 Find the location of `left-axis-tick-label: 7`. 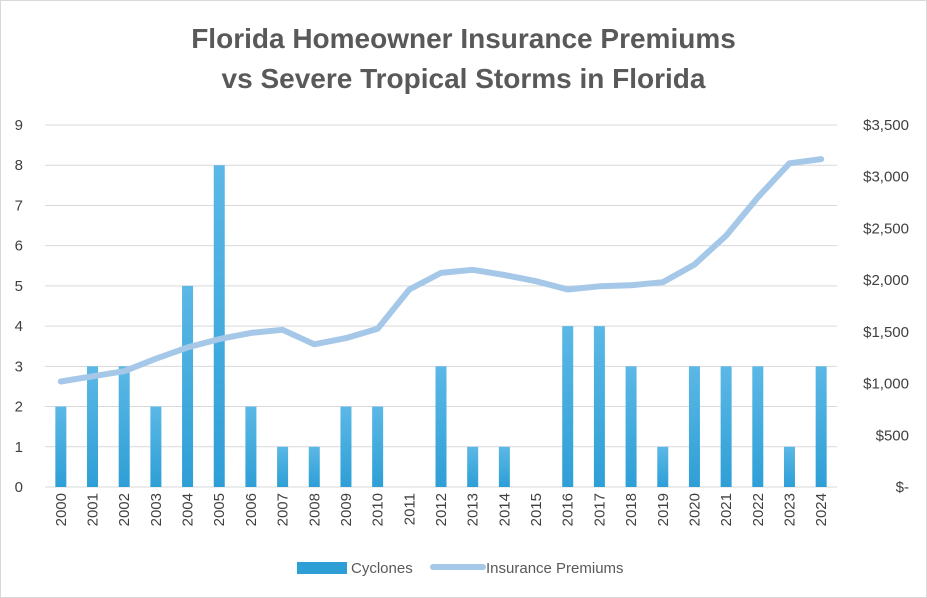

left-axis-tick-label: 7 is located at coordinates (19, 205).